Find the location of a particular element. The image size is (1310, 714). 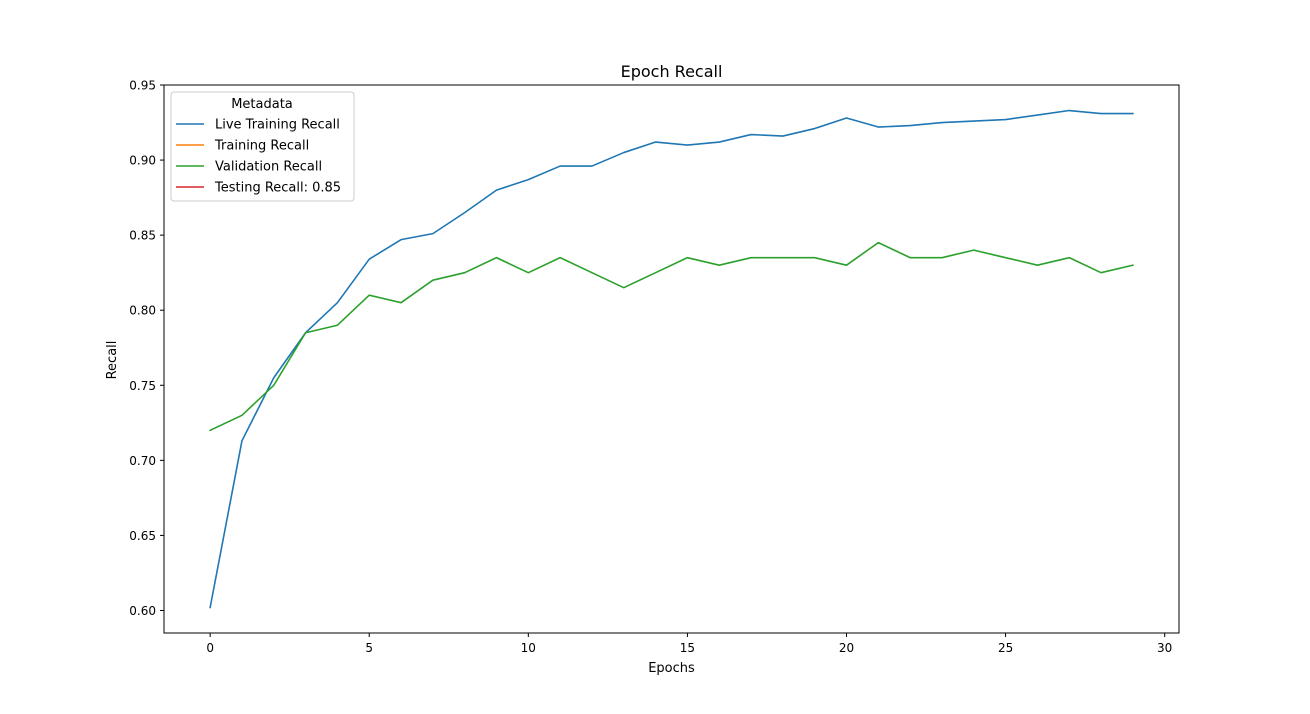

x-tick-label: 30 is located at coordinates (1164, 648).